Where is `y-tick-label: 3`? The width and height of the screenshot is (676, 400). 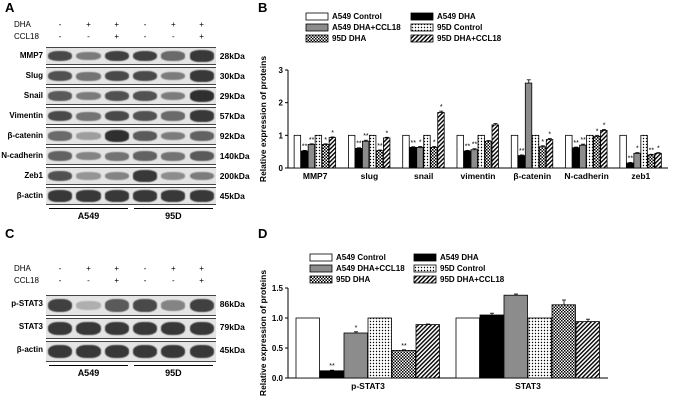
y-tick-label: 3 is located at coordinates (281, 70).